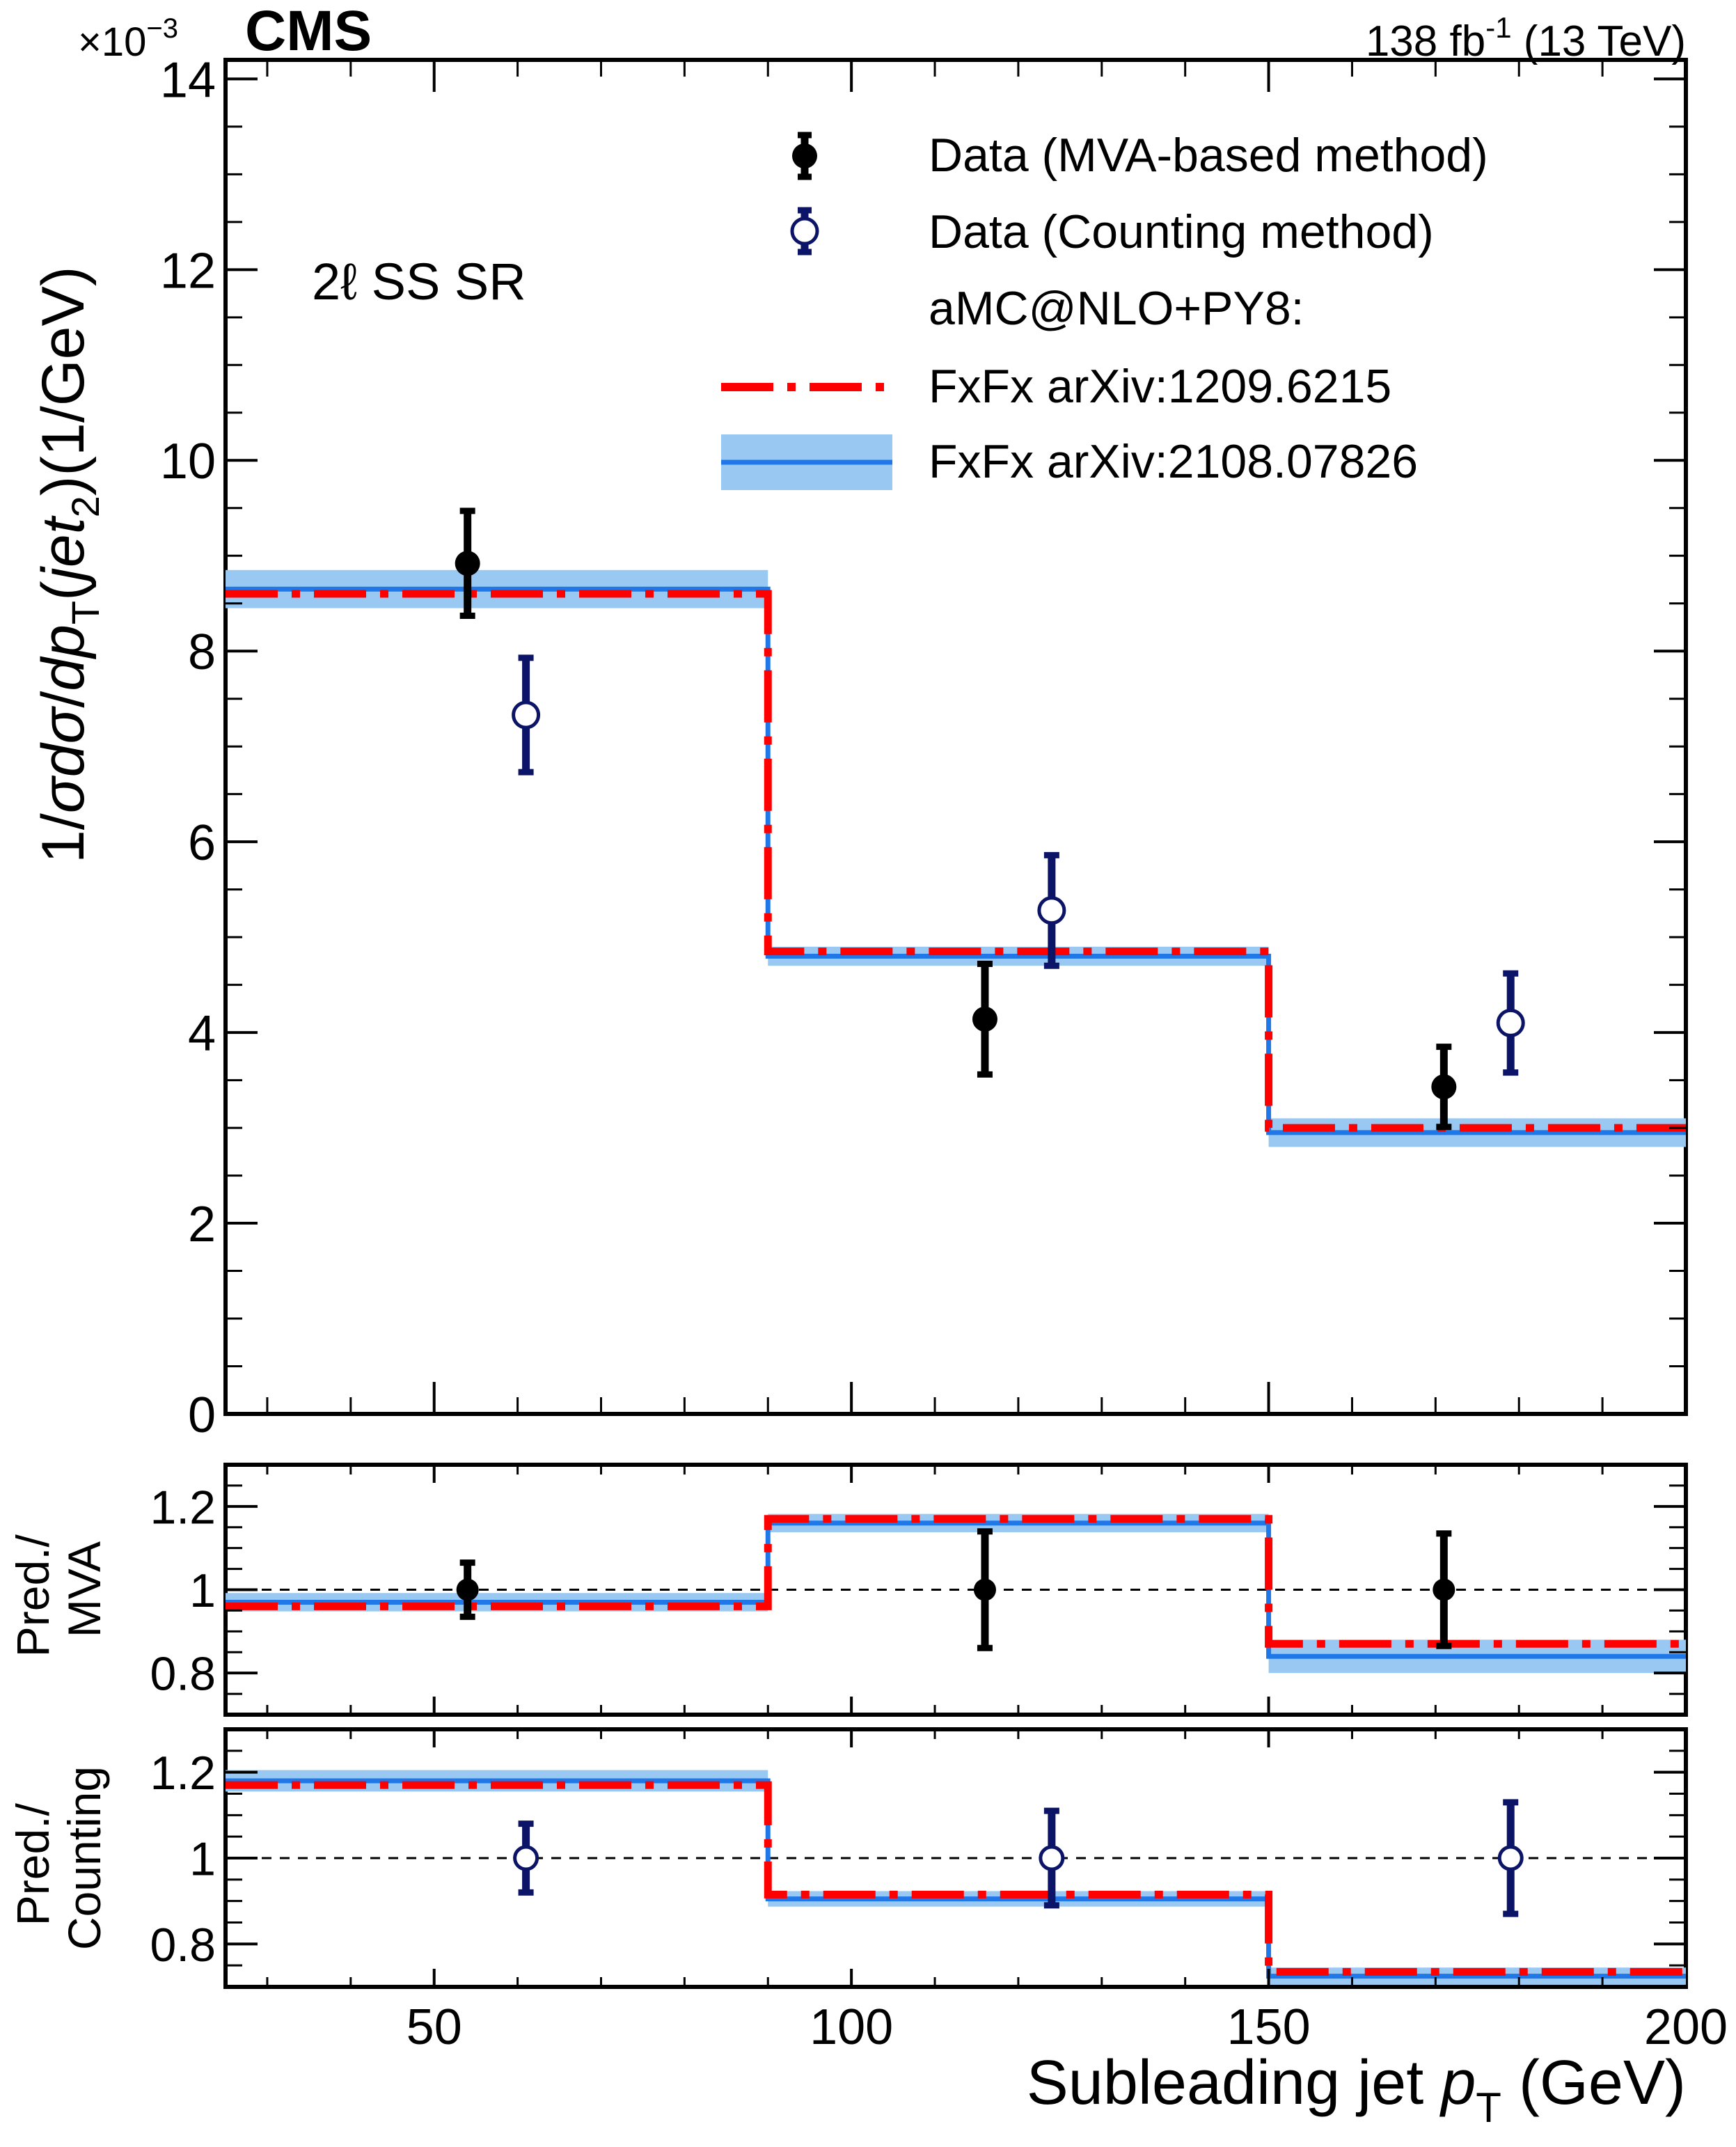 This screenshot has width=1736, height=2147. Describe the element at coordinates (58, 1589) in the screenshot. I see `ratio-mva-ylabel: Pred./ MVA` at that location.